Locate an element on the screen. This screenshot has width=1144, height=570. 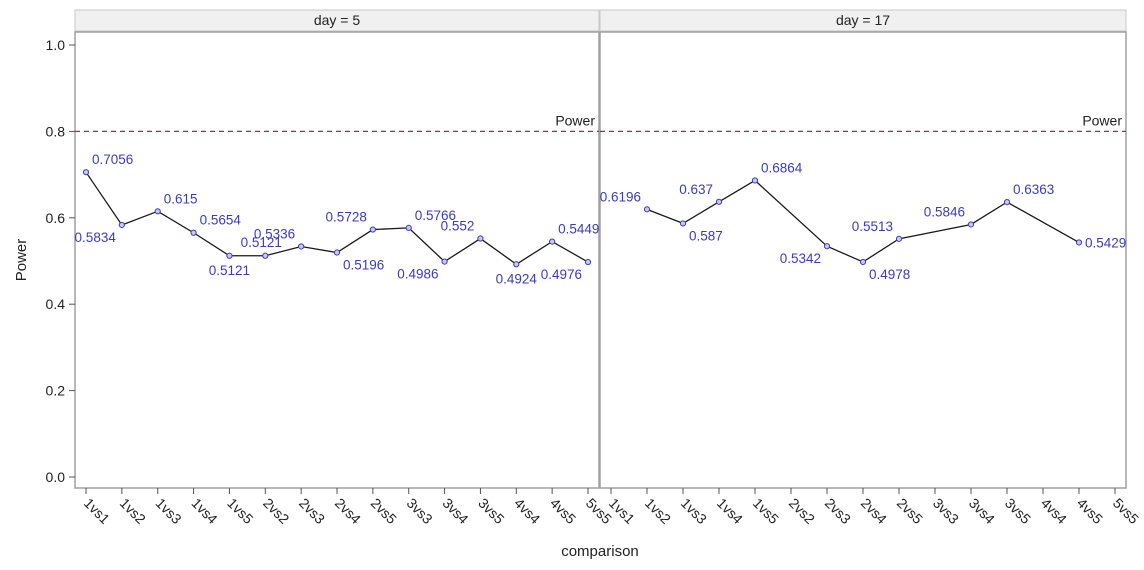
data-label: 0.5196 is located at coordinates (363, 265).